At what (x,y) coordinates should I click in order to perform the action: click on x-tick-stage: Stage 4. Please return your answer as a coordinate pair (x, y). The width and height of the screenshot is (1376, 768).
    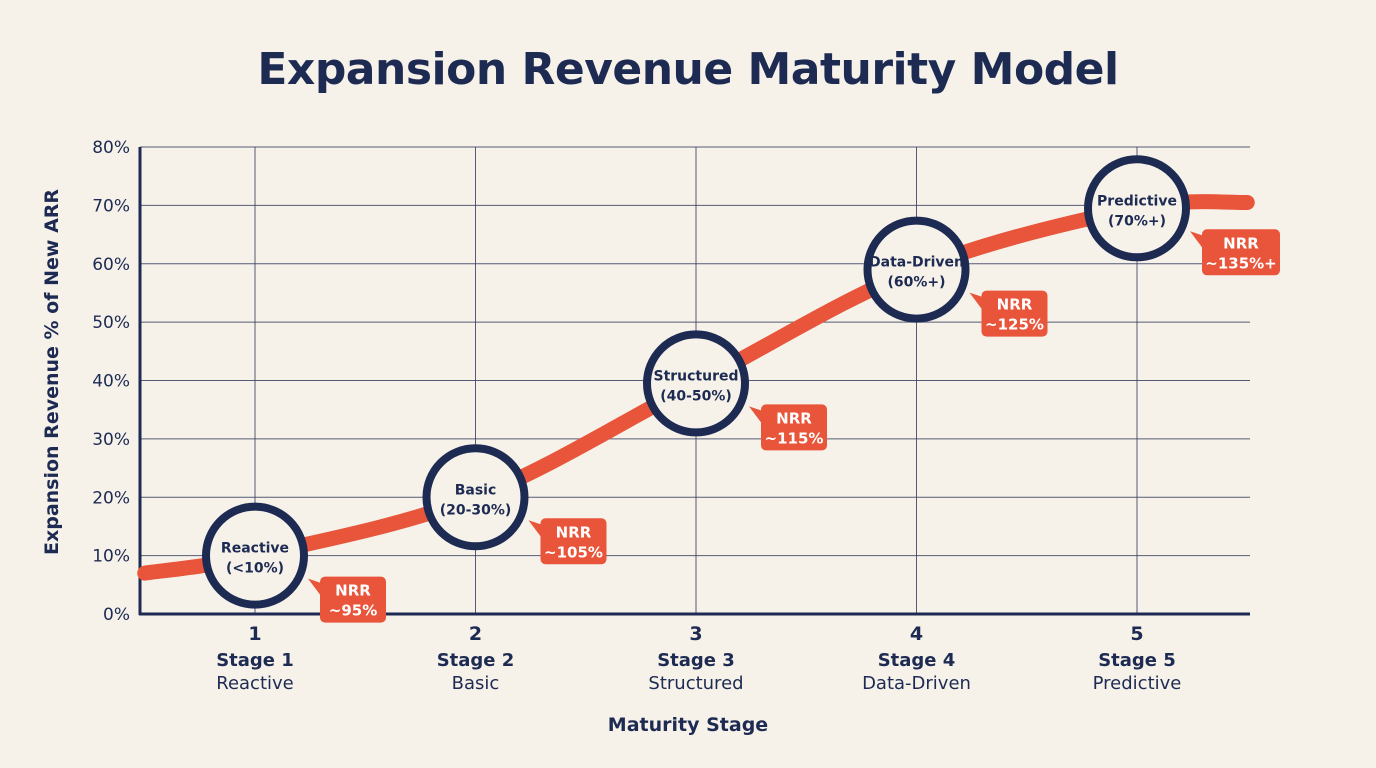
    Looking at the image, I should click on (917, 660).